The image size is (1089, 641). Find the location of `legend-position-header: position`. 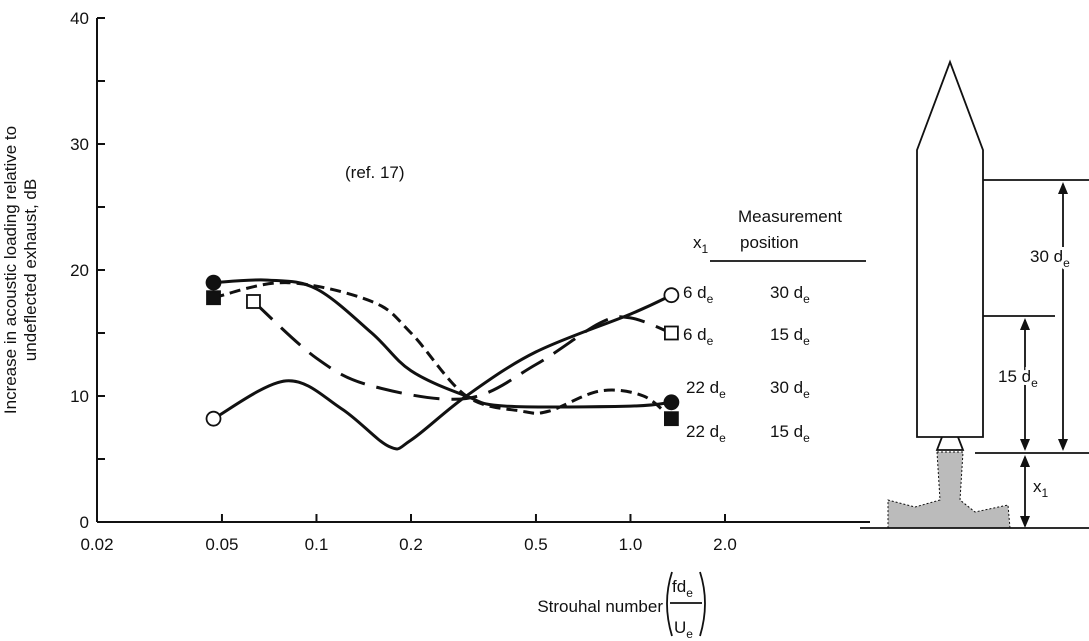

legend-position-header: position is located at coordinates (769, 242).